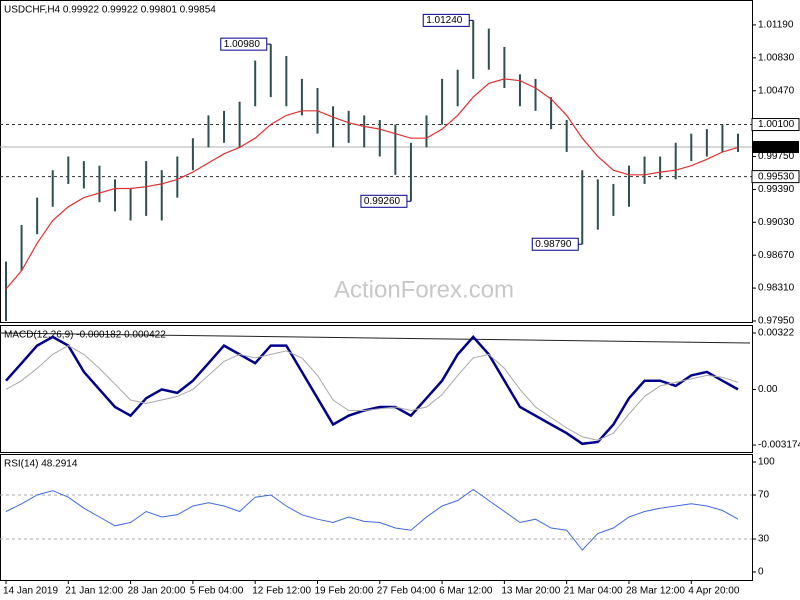 The height and width of the screenshot is (600, 800). What do you see at coordinates (768, 389) in the screenshot?
I see `y-tick-label: 0.00` at bounding box center [768, 389].